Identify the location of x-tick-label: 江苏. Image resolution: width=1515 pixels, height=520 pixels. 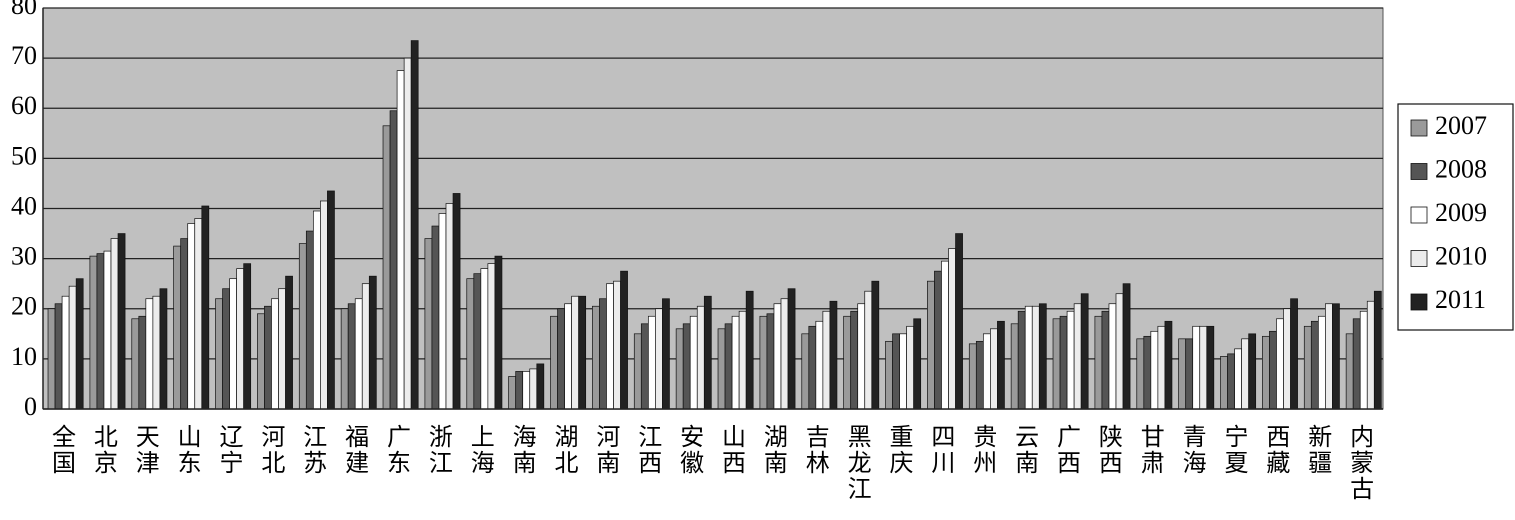
(315, 450).